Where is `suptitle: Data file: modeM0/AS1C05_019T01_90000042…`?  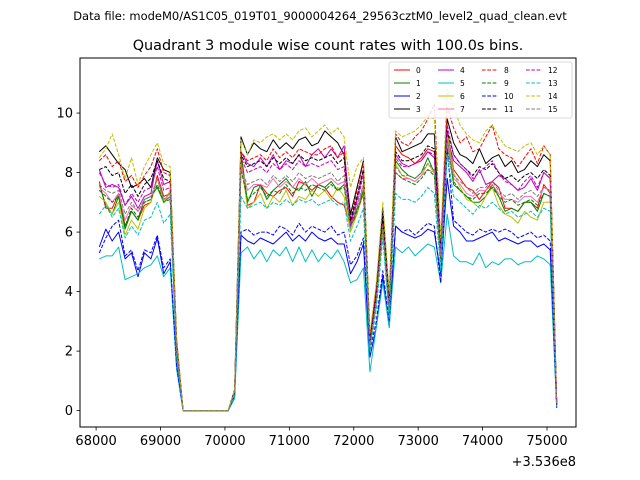 suptitle: Data file: modeM0/AS1C05_019T01_90000042… is located at coordinates (320, 16).